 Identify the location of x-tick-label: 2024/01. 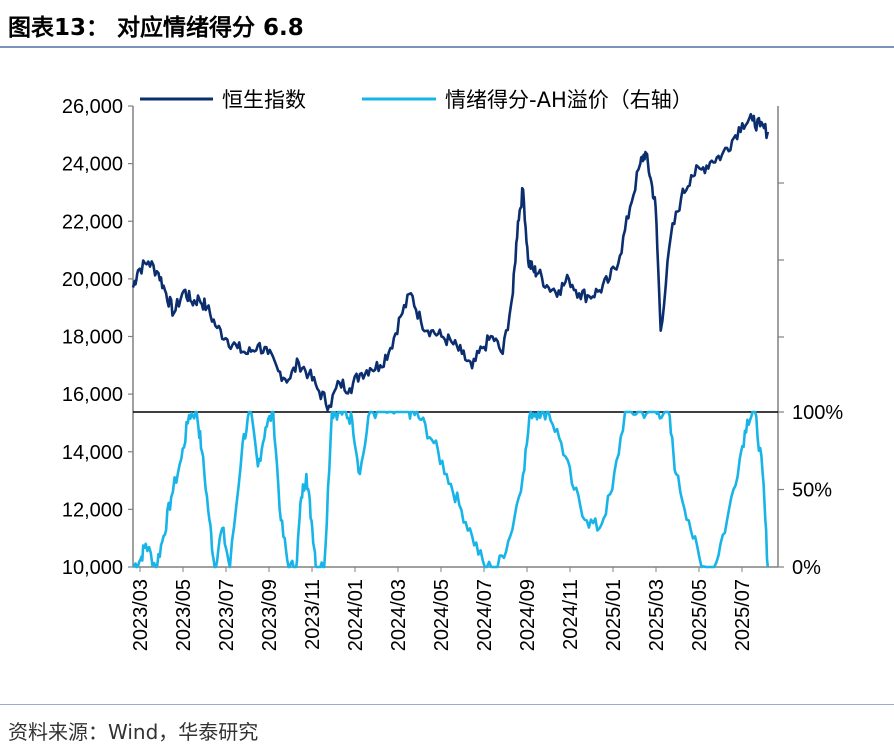
(356, 615).